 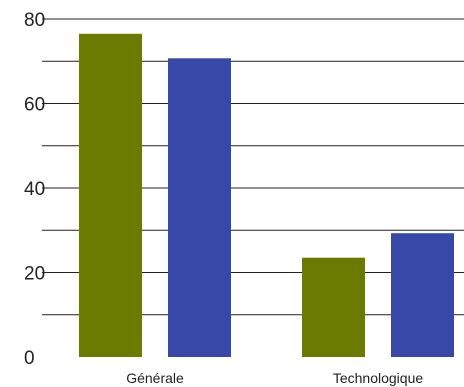 What do you see at coordinates (34, 20) in the screenshot?
I see `y-tick-label-80: 80` at bounding box center [34, 20].